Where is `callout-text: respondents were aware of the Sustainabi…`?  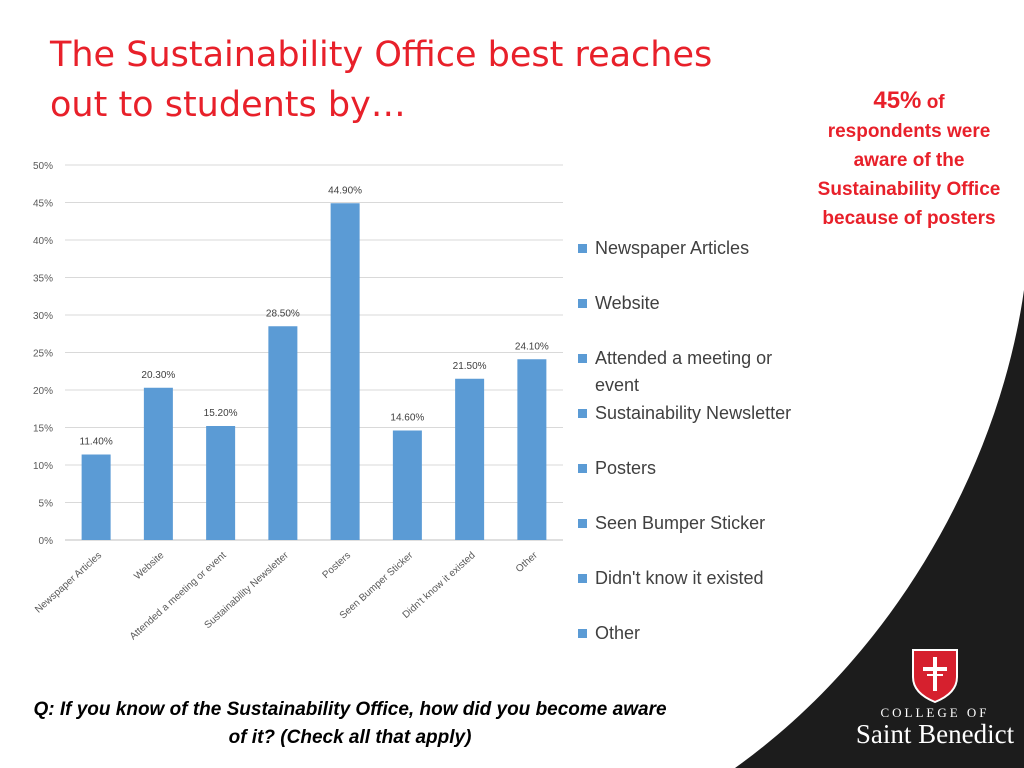
callout-text: respondents were aware of the Sustainabi… is located at coordinates (909, 175).